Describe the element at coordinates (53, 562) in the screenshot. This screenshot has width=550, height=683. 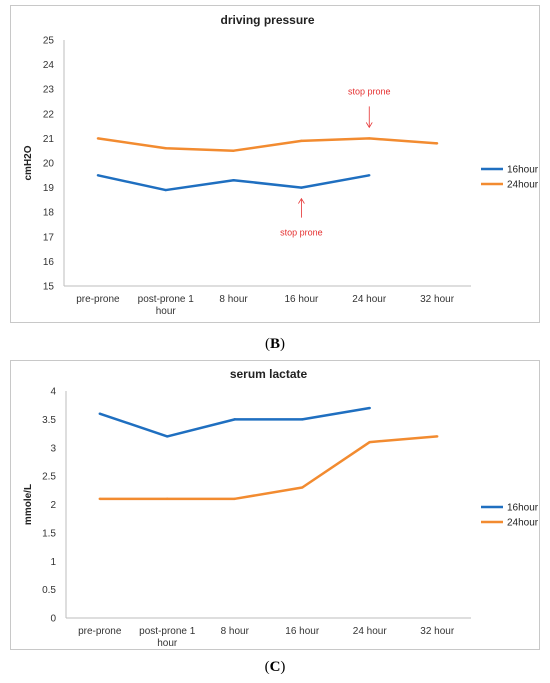
I see `y-tick-label: 1` at that location.